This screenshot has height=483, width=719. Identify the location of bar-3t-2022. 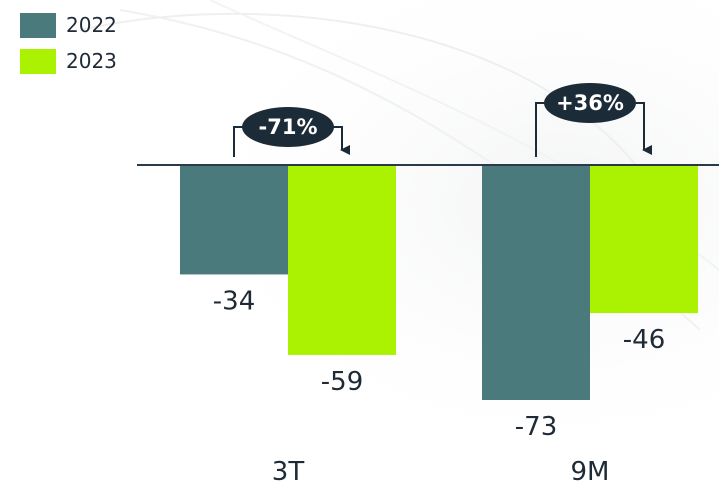
(234, 220).